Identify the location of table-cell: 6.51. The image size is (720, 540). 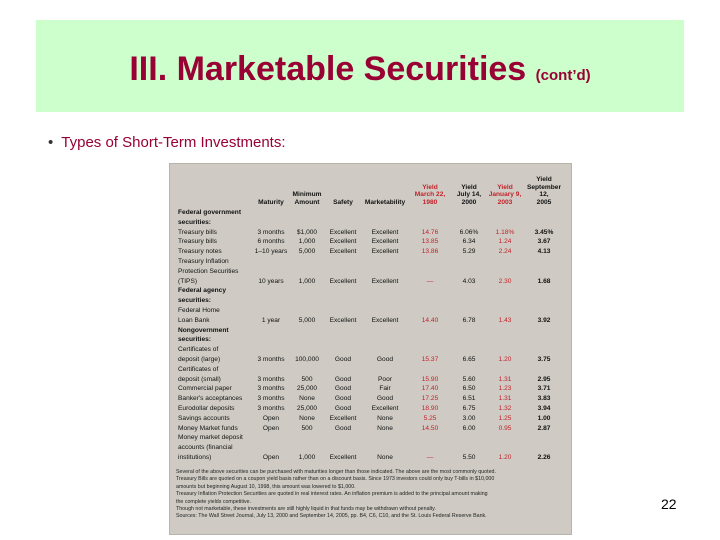
(469, 399).